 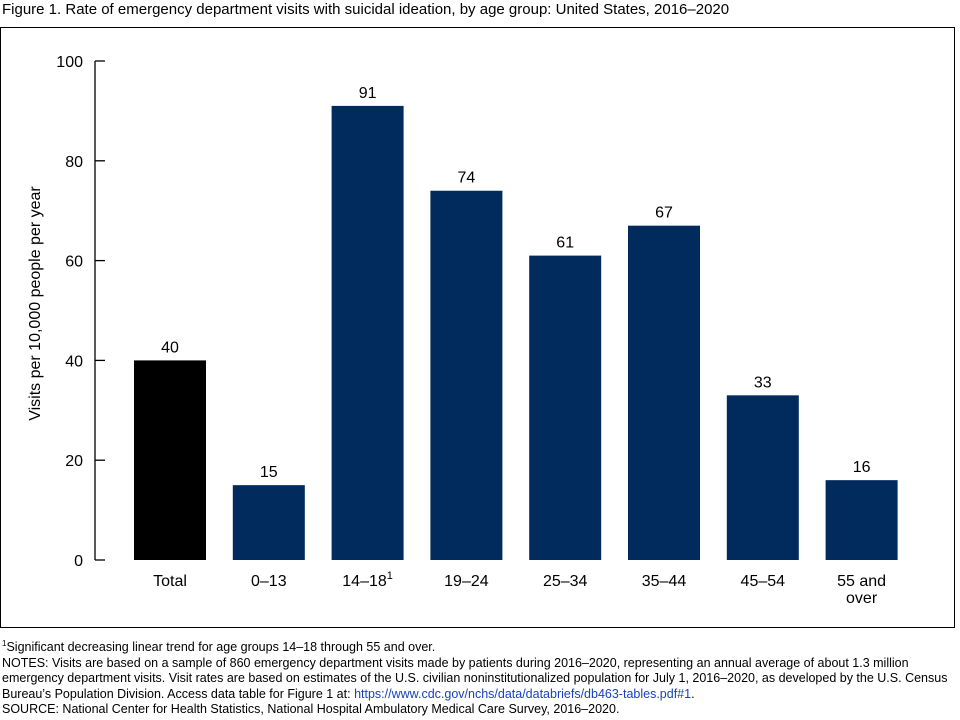 I want to click on data-label: 15, so click(x=269, y=472).